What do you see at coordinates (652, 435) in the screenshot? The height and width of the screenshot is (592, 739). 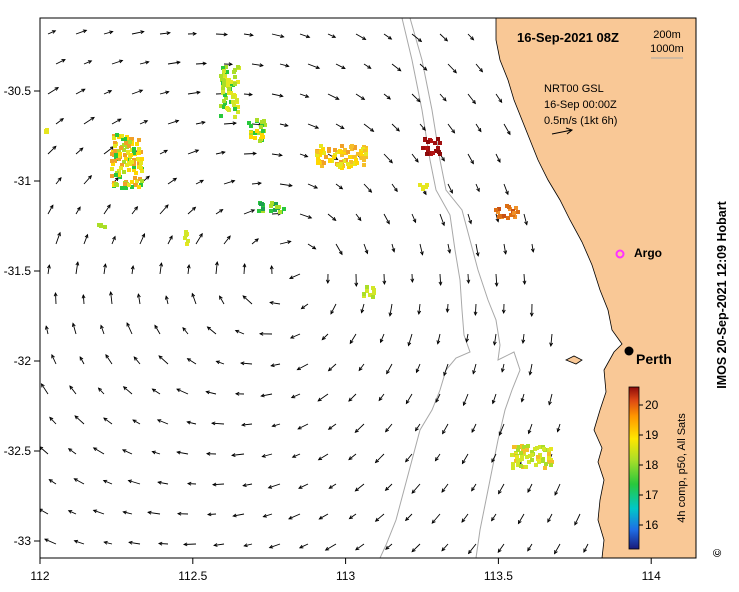 I see `colorbar-tick-label: 19` at bounding box center [652, 435].